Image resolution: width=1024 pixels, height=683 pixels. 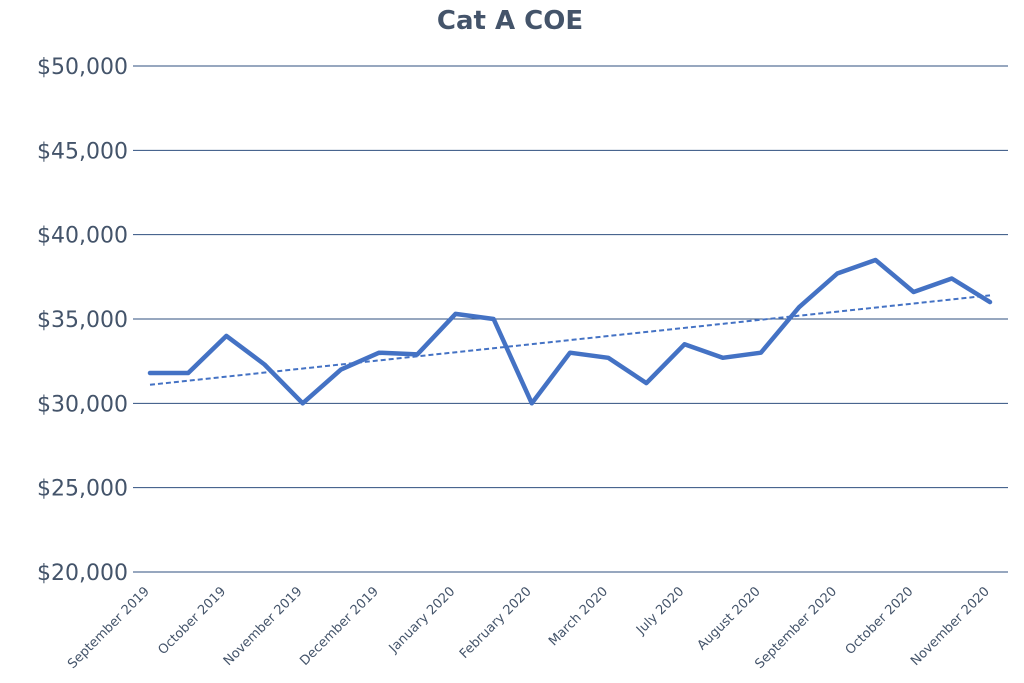 What do you see at coordinates (950, 626) in the screenshot?
I see `x-tick-label: November 2020` at bounding box center [950, 626].